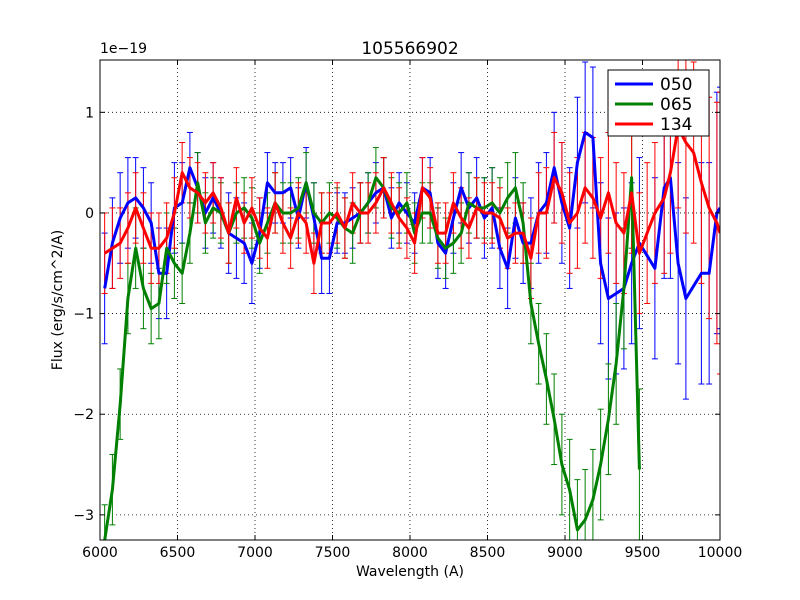 Image resolution: width=800 pixels, height=600 pixels. I want to click on x-tick-label: 7000, so click(255, 553).